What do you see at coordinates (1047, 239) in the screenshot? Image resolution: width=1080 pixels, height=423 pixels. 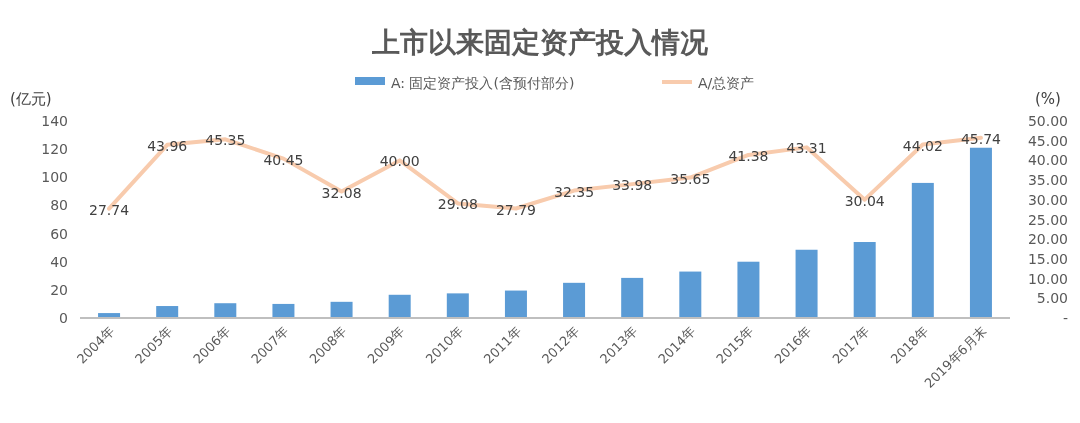 I see `y2-tick-label: 20.00` at bounding box center [1047, 239].